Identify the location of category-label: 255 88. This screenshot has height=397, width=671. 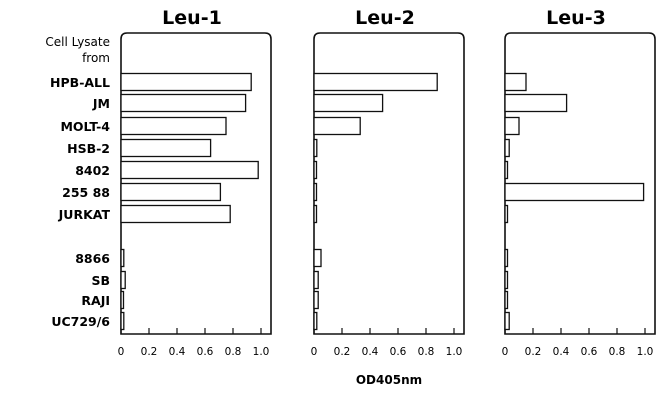
(86, 192).